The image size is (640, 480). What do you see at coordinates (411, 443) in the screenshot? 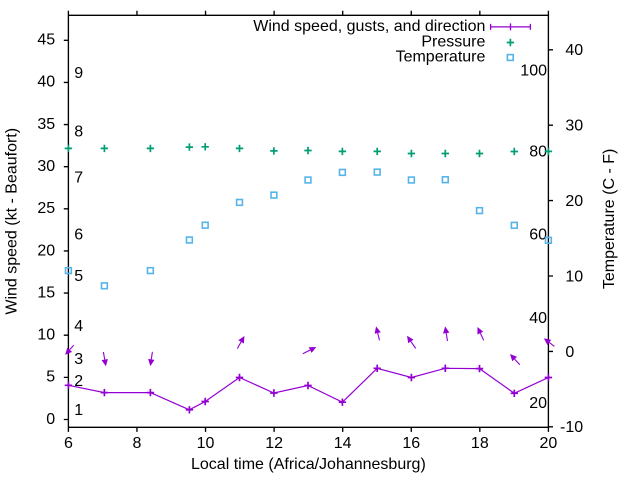
I see `svg-text: 16` at bounding box center [411, 443].